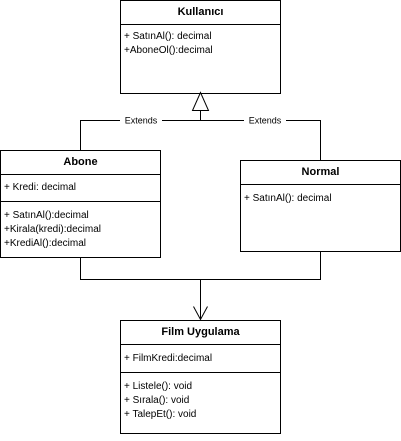  What do you see at coordinates (201, 12) in the screenshot?
I see `class-kullanici-name: Kullanıcı` at bounding box center [201, 12].